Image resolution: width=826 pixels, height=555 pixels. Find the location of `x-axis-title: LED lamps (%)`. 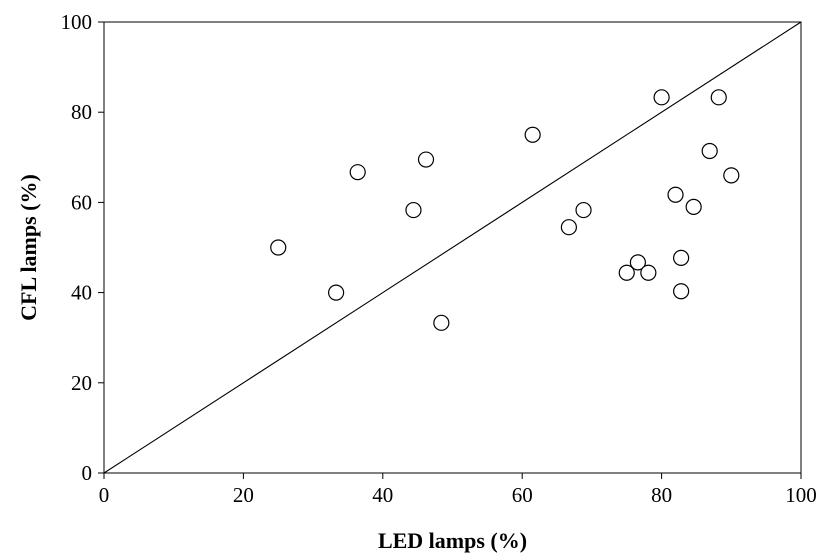

x-axis-title: LED lamps (%) is located at coordinates (452, 540).